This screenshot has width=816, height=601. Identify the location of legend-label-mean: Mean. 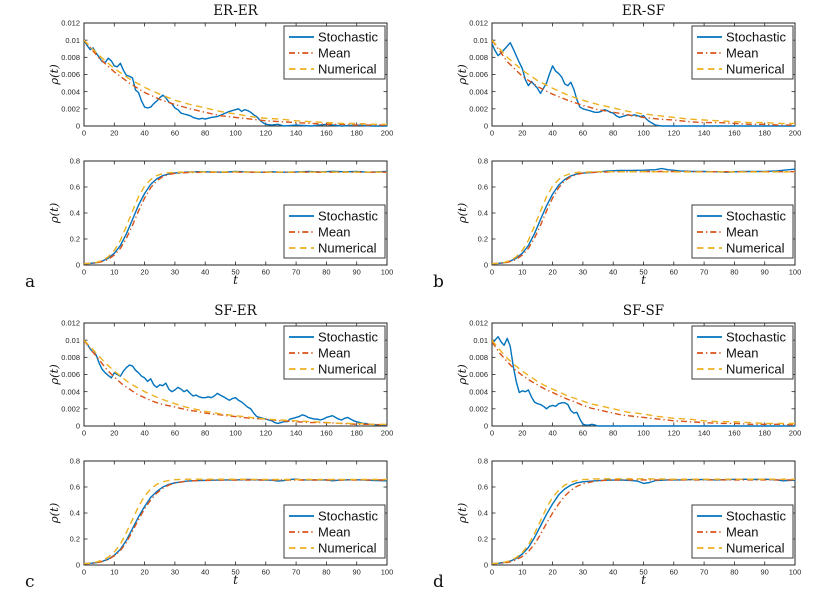
(742, 53).